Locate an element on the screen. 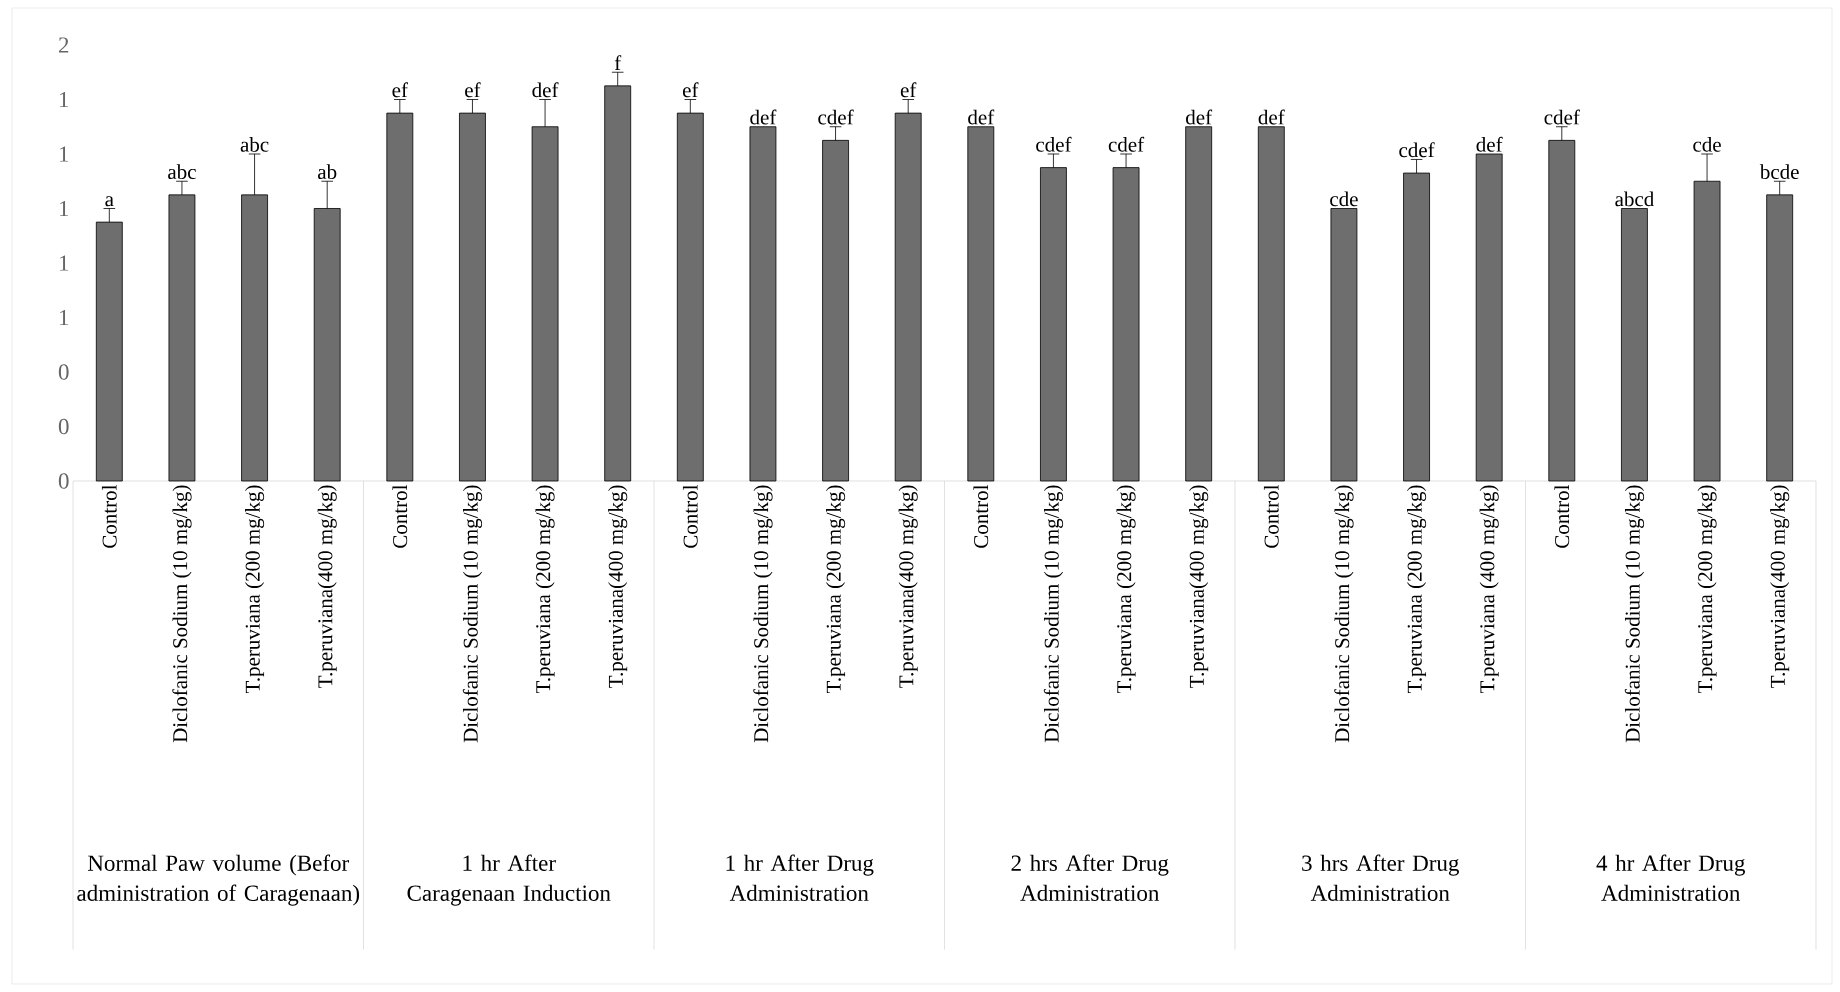  text: 4 hr After Drug Administration is located at coordinates (1671, 877).